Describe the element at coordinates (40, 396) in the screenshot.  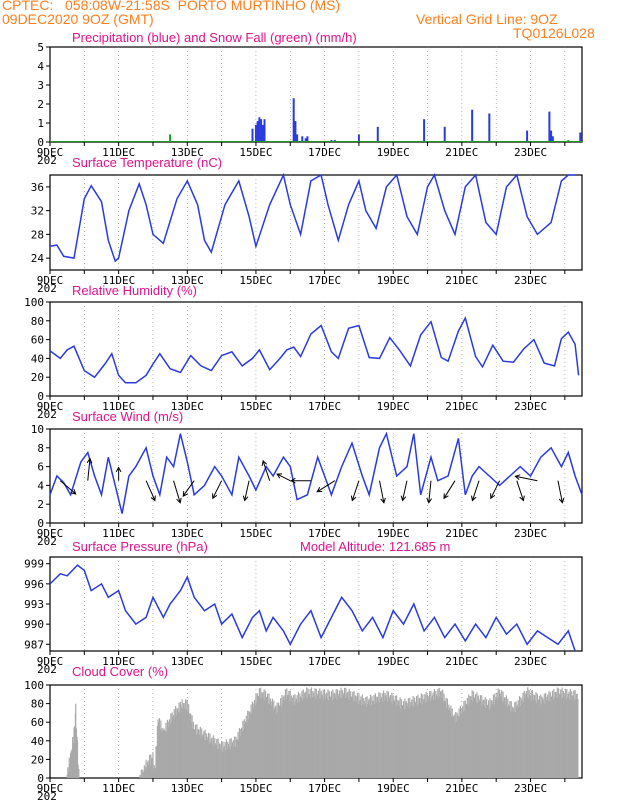
I see `y-tick-label: 0` at that location.